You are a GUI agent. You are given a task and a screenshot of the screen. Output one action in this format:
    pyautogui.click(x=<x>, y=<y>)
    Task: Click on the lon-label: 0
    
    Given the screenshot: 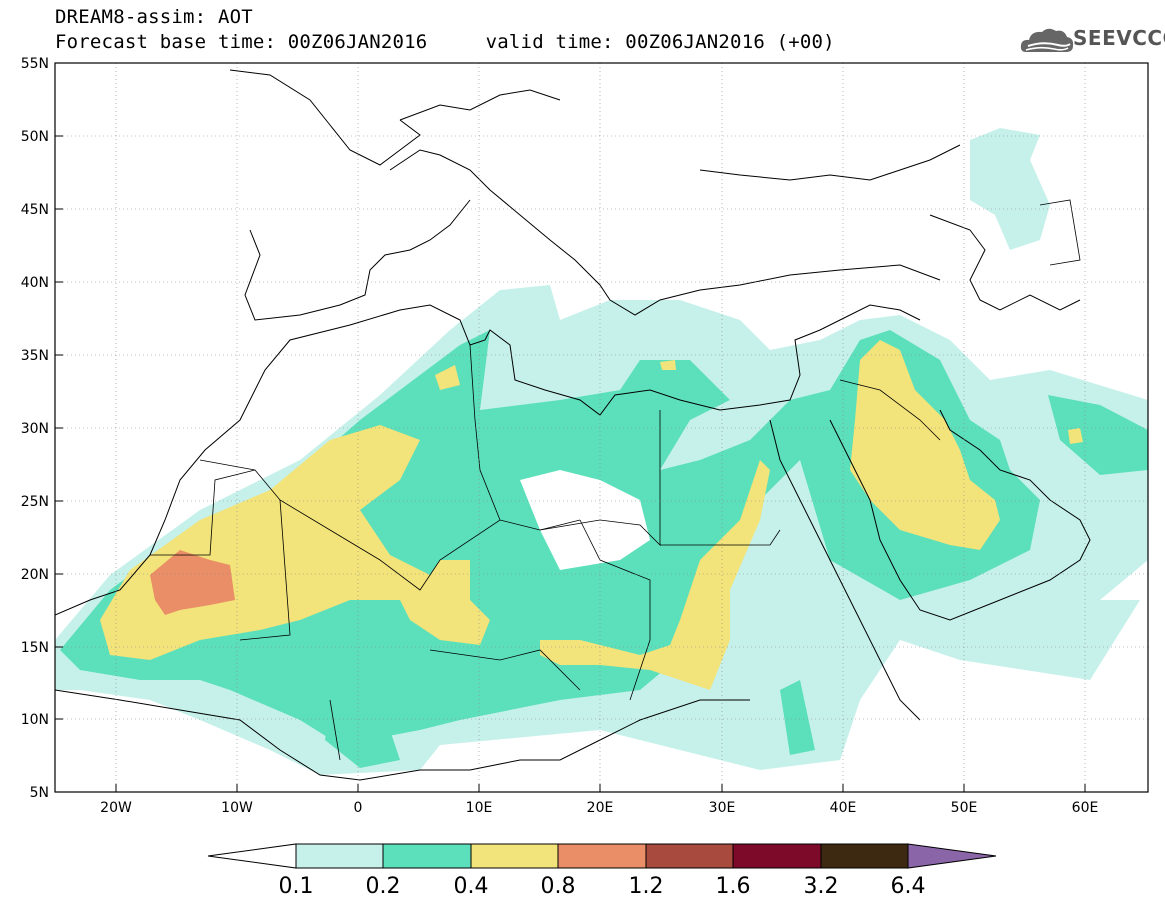 What is the action you would take?
    pyautogui.click(x=358, y=808)
    